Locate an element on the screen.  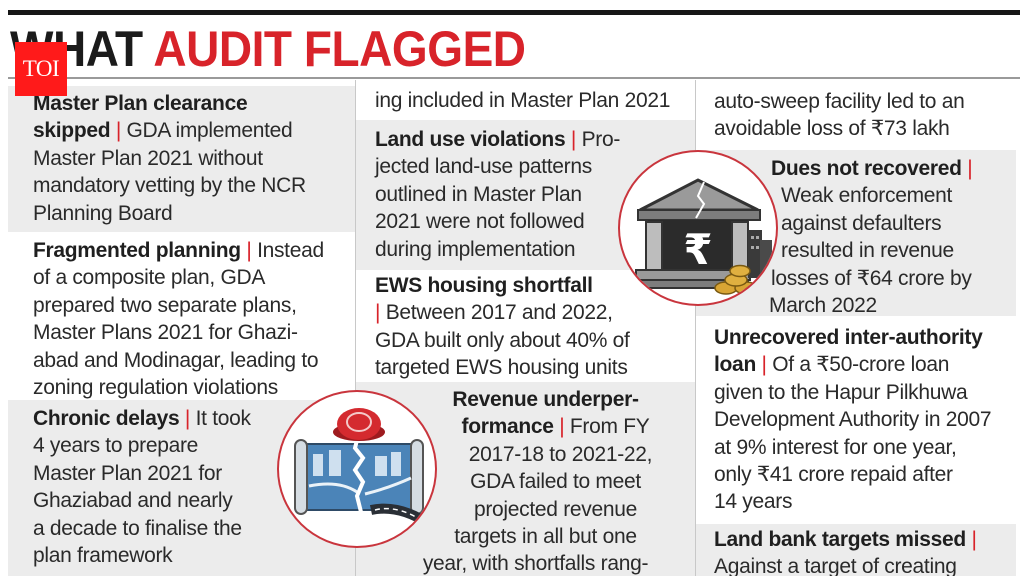
item-heading: Revenue underper- is located at coordinates (545, 399).